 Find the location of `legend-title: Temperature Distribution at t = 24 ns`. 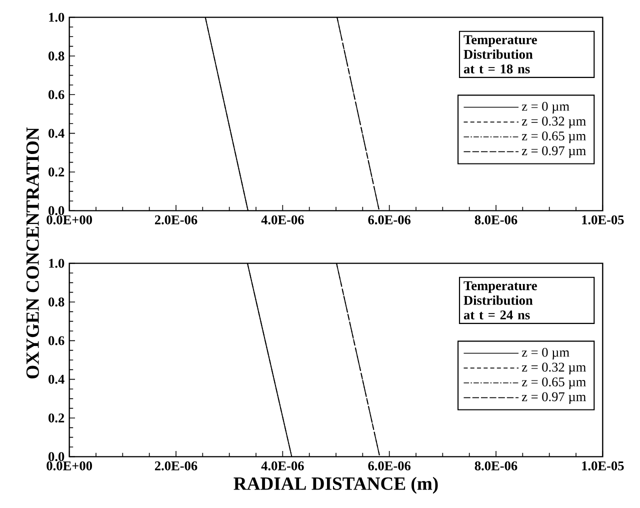

legend-title: Temperature Distribution at t = 24 ns is located at coordinates (500, 300).